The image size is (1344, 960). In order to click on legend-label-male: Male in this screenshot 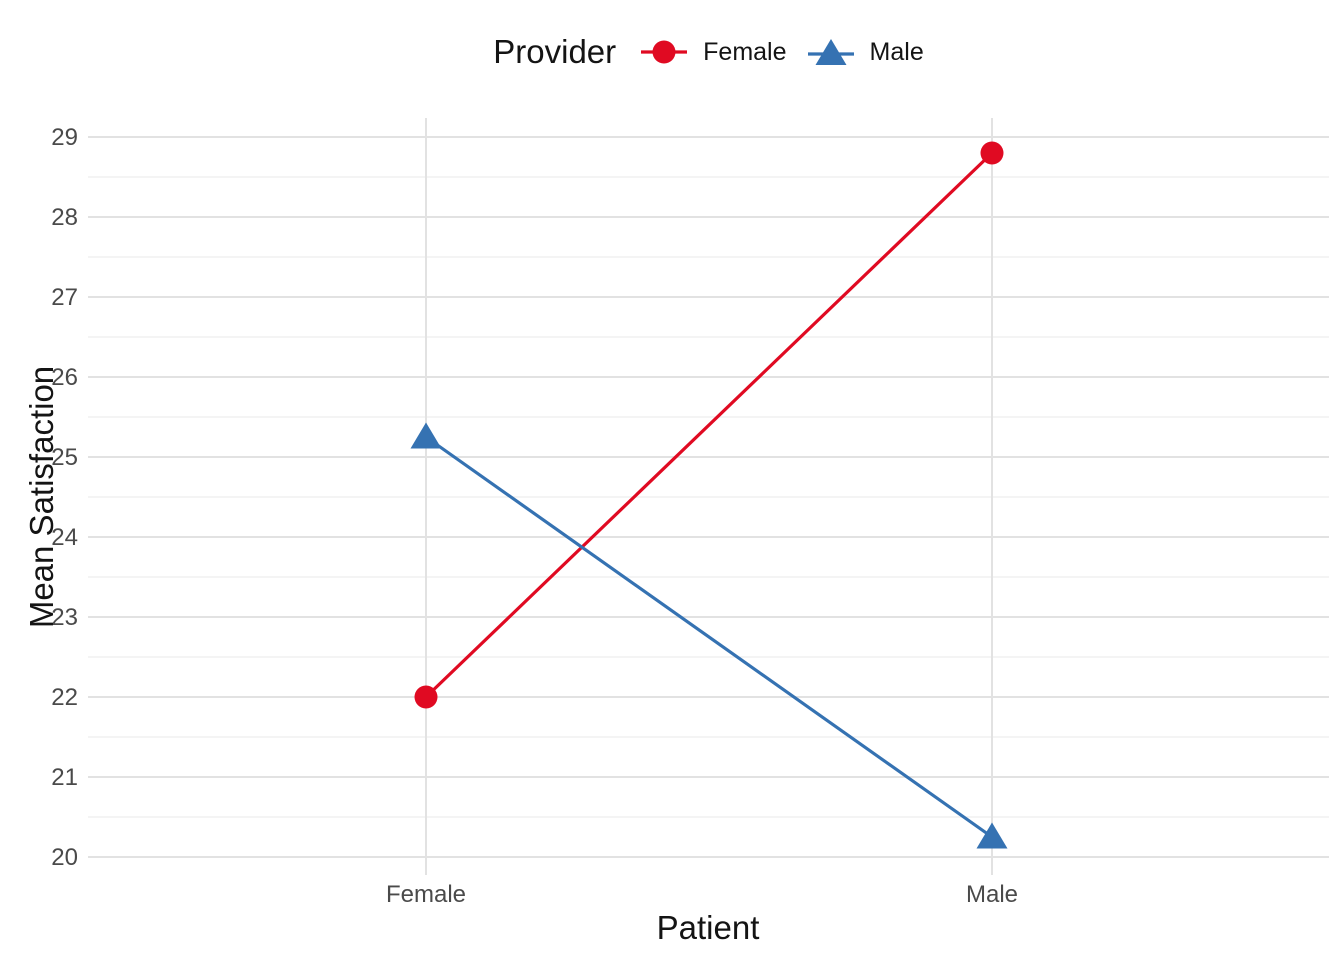, I will do `click(896, 51)`.